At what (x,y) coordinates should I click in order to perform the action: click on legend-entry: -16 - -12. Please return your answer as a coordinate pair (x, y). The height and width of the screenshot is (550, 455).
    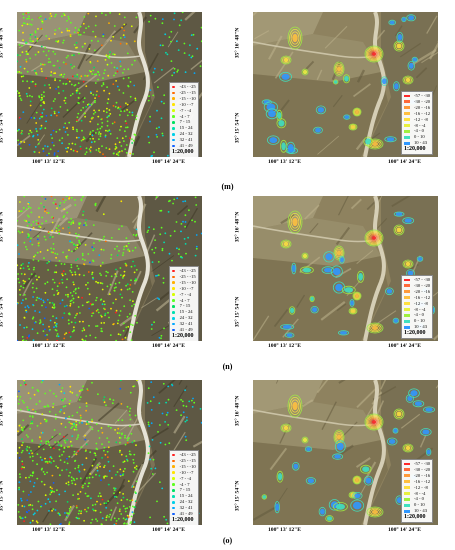
    Looking at the image, I should click on (417, 298).